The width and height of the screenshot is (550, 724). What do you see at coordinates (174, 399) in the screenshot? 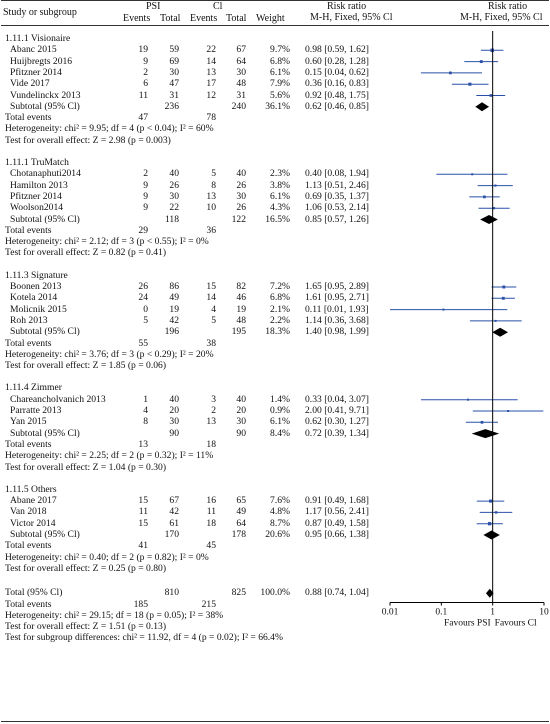
I see `psi-total: 40` at bounding box center [174, 399].